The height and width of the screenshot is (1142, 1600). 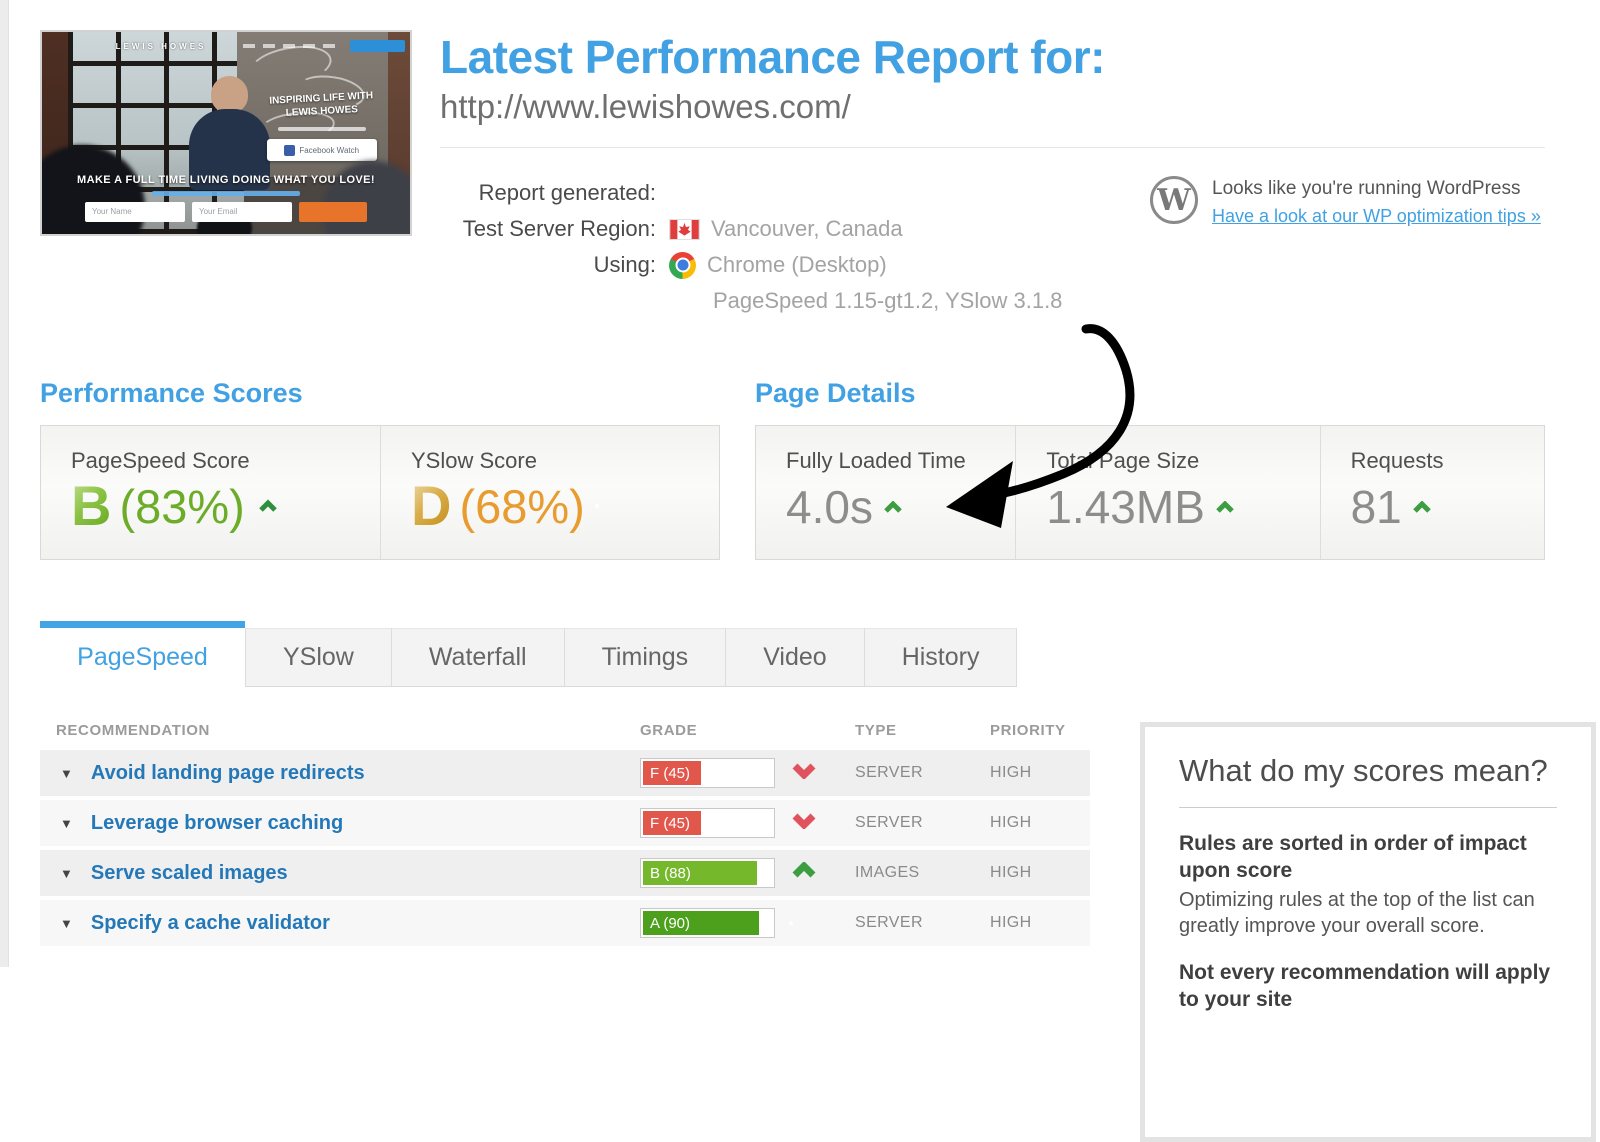 I want to click on thumb-facebook-watch-button: Facebook Watch, so click(x=321, y=150).